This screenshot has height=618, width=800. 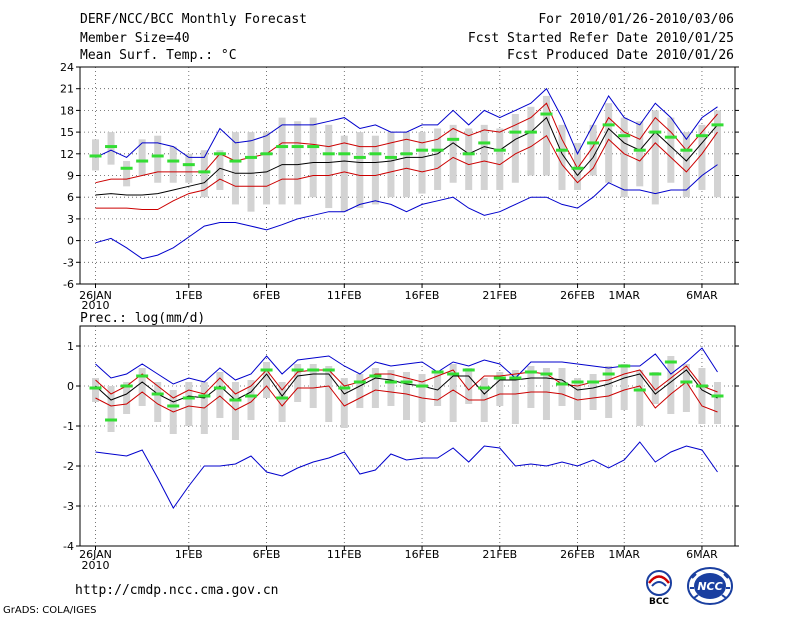 What do you see at coordinates (267, 554) in the screenshot?
I see `x-tick-label: 6FEB` at bounding box center [267, 554].